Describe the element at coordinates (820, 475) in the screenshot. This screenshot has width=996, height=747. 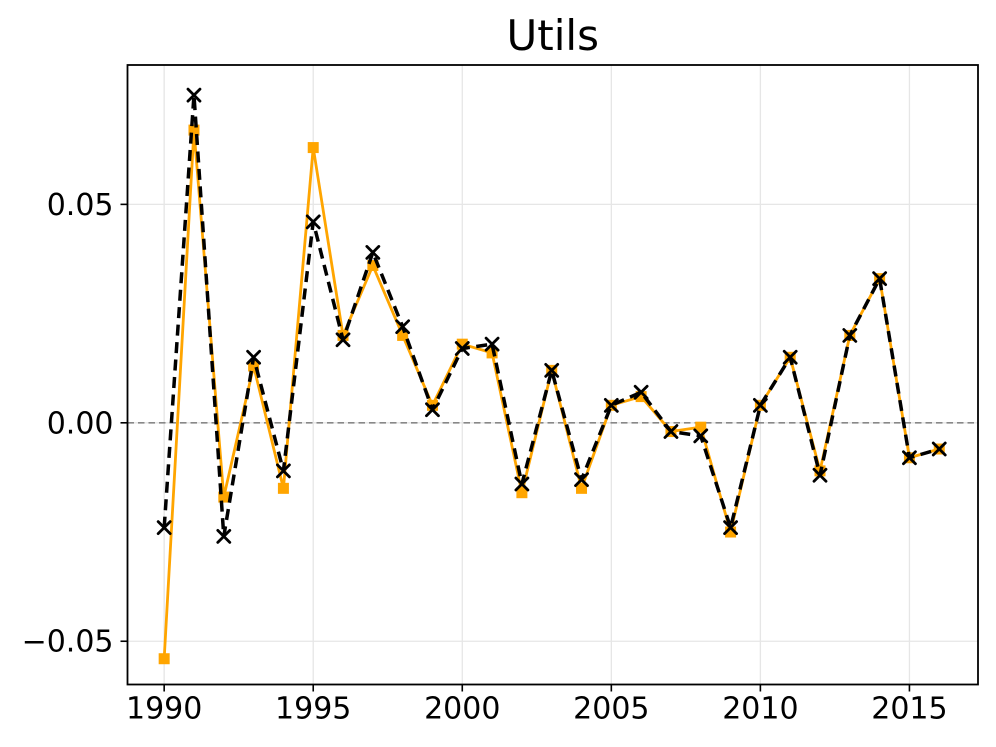
I see `x-marker-2012` at that location.